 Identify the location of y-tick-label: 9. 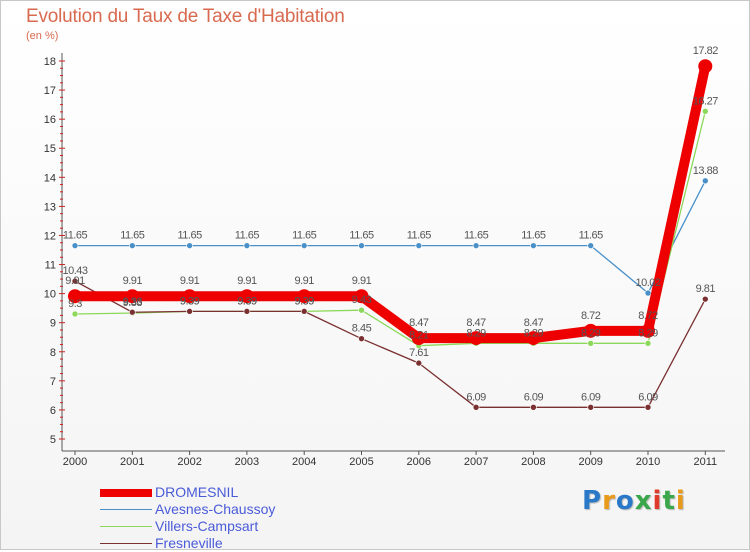
(53, 324).